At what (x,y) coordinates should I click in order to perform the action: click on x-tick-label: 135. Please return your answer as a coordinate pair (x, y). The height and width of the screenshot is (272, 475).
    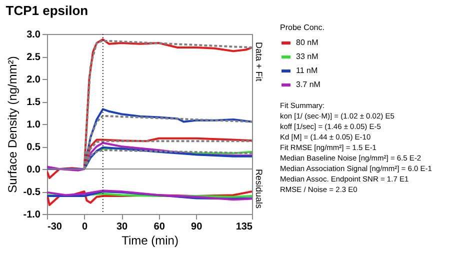
    Looking at the image, I should click on (244, 227).